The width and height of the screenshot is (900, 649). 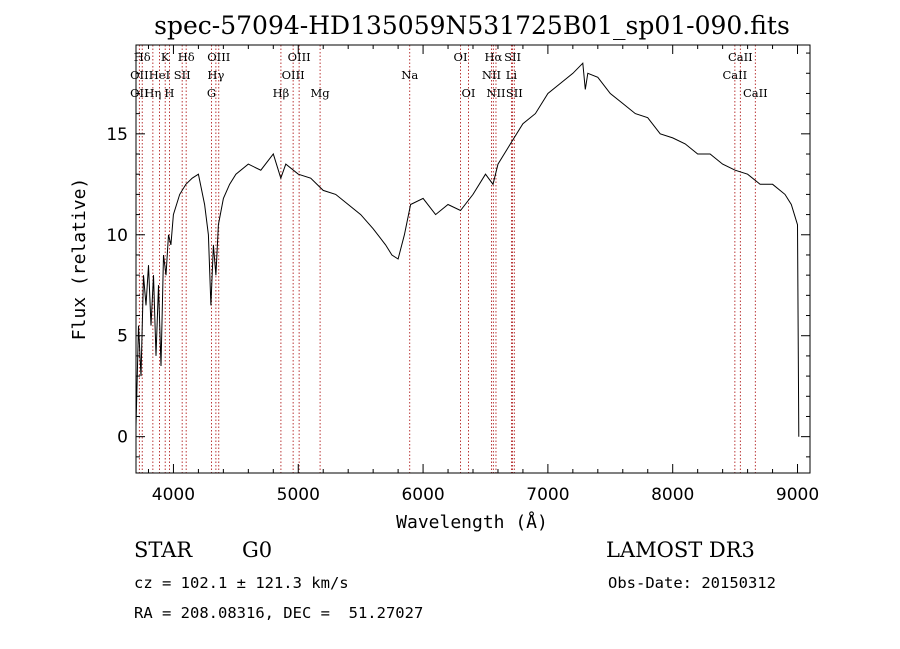 What do you see at coordinates (493, 57) in the screenshot?
I see `marker-label: Hα` at bounding box center [493, 57].